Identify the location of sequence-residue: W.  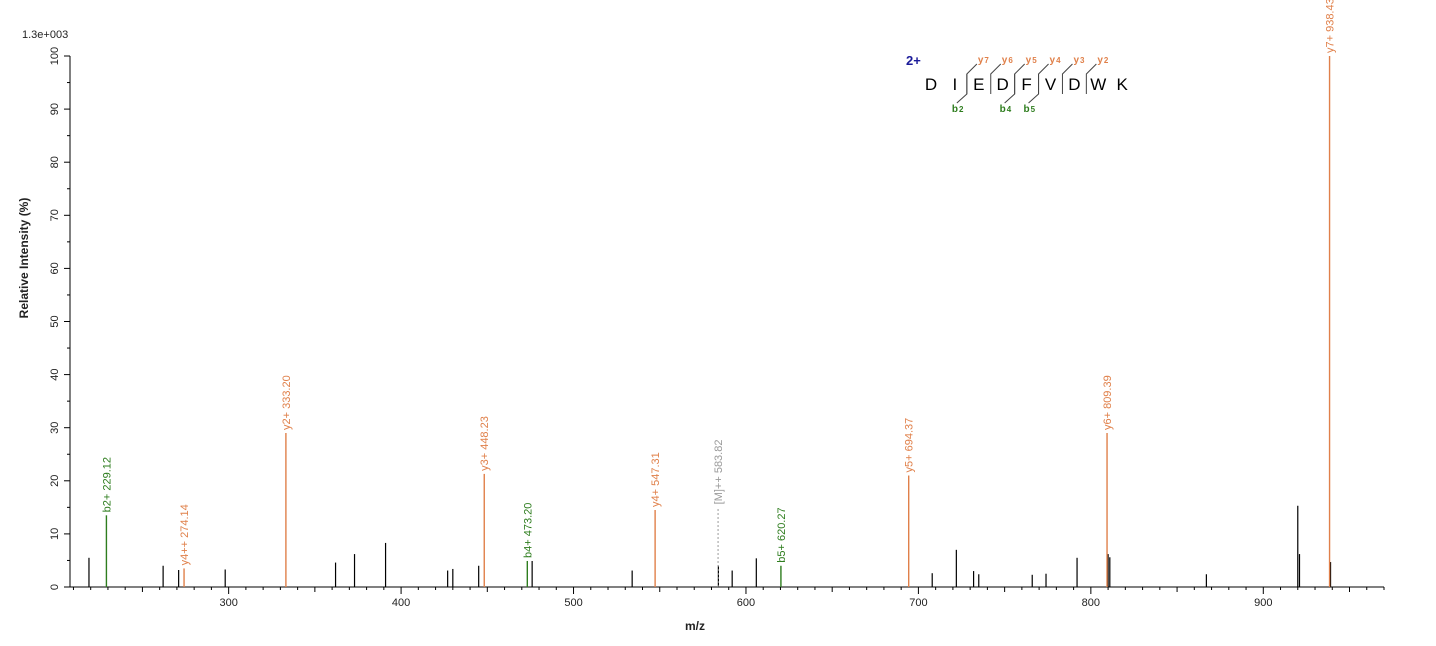
(1098, 84).